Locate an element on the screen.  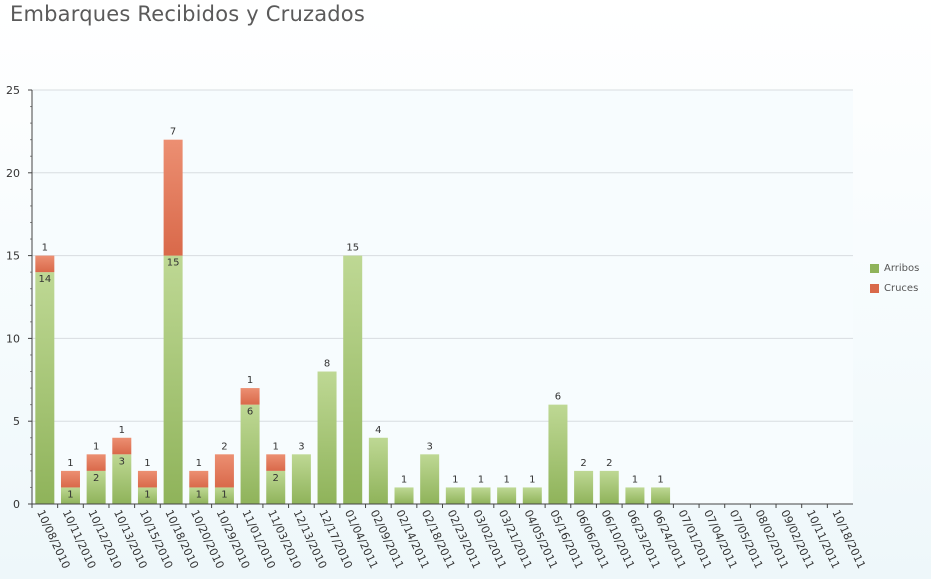
legend: Arribos Cruces is located at coordinates (894, 278).